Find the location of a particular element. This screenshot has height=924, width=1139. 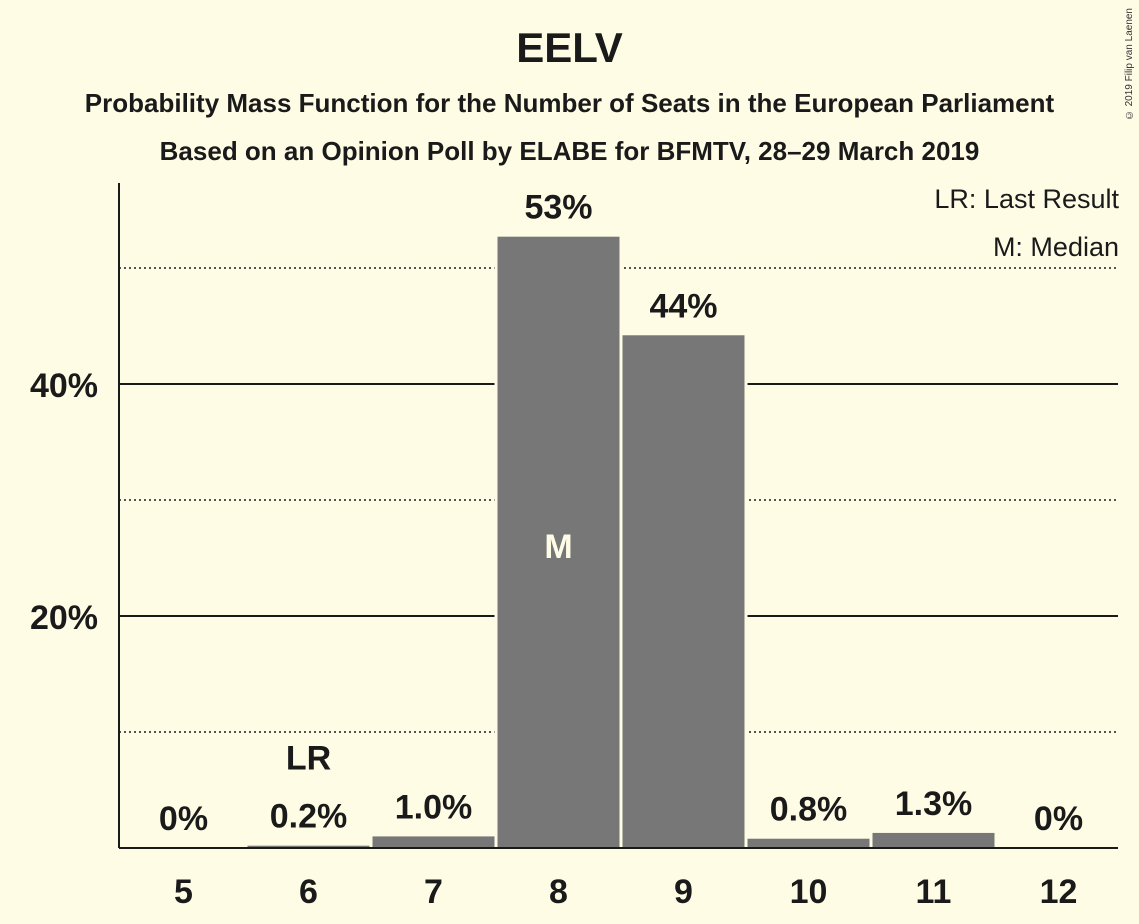

data-label: 1.0% is located at coordinates (434, 807).